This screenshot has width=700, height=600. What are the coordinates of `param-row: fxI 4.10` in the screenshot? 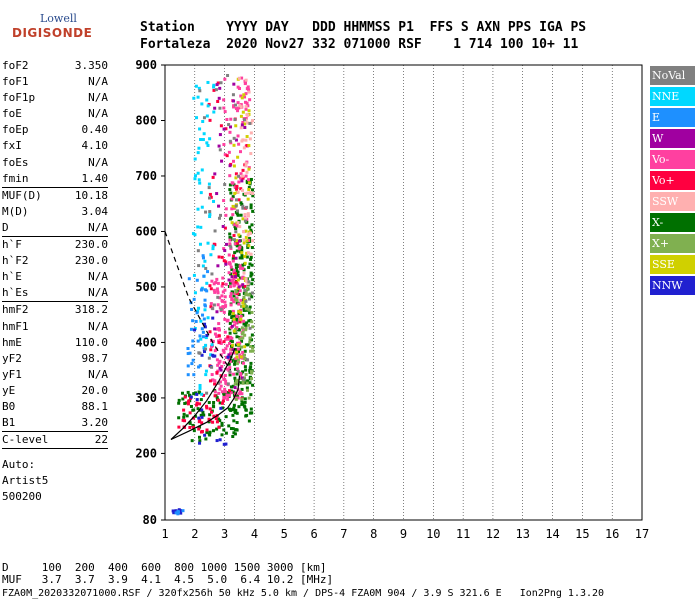 It's located at (55, 146).